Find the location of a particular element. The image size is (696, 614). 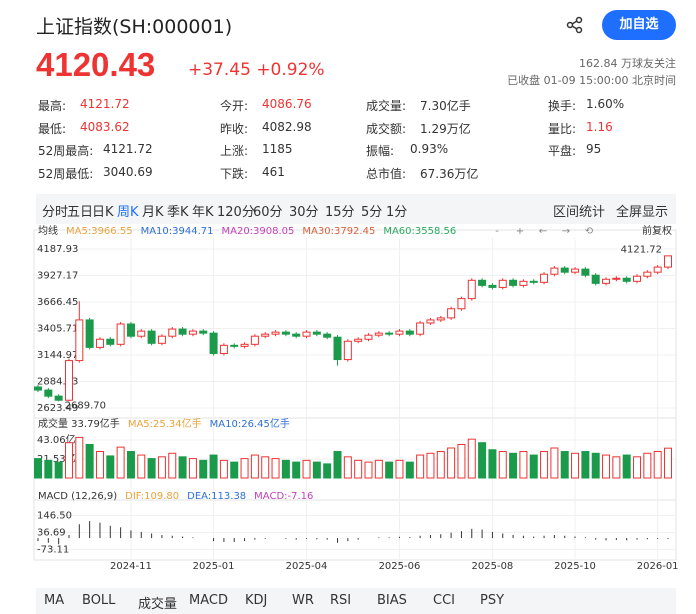

x-tick-label: 2025-04 is located at coordinates (307, 566).